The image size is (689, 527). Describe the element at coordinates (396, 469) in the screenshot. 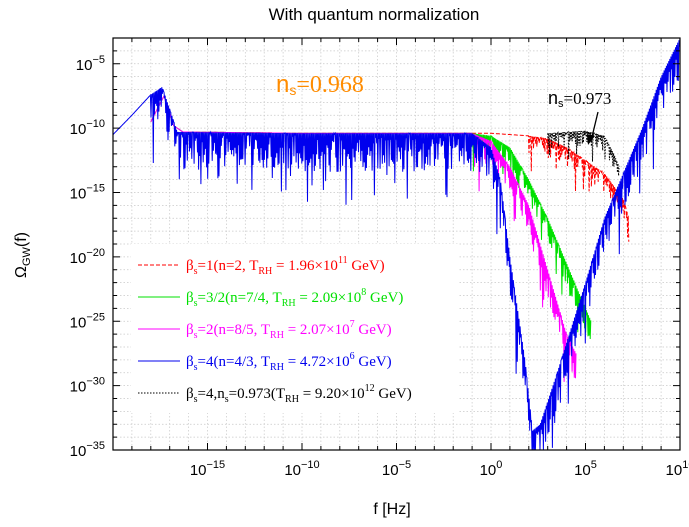

I see `x-tick-label: 10⁻⁵` at that location.